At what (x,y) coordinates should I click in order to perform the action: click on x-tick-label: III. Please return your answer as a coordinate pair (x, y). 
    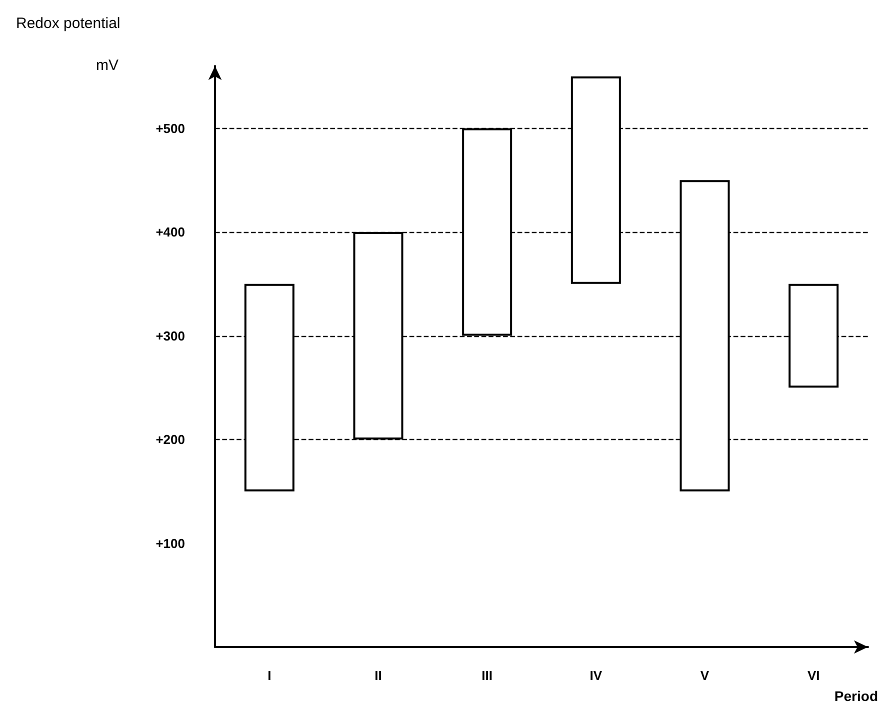
    Looking at the image, I should click on (487, 675).